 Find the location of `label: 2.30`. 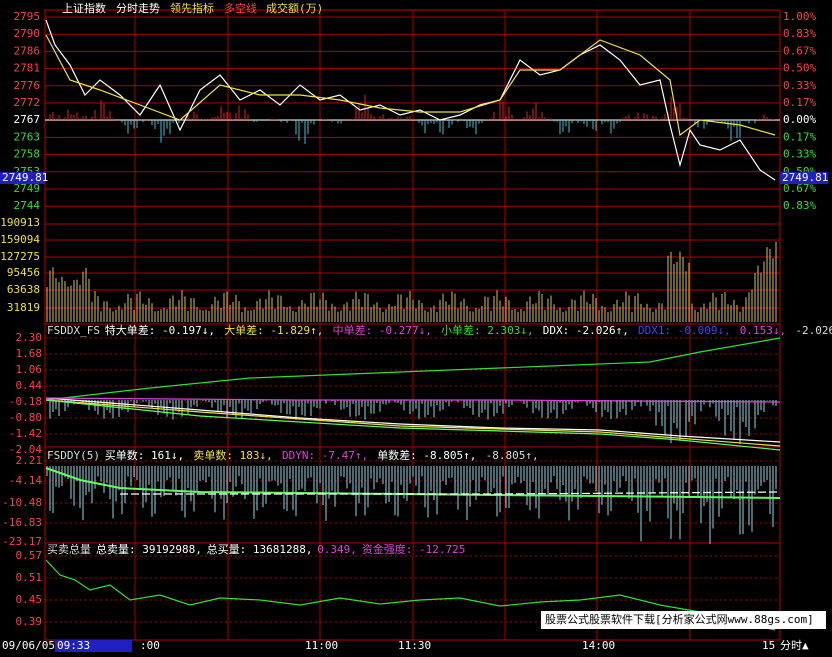

label: 2.30 is located at coordinates (29, 337).